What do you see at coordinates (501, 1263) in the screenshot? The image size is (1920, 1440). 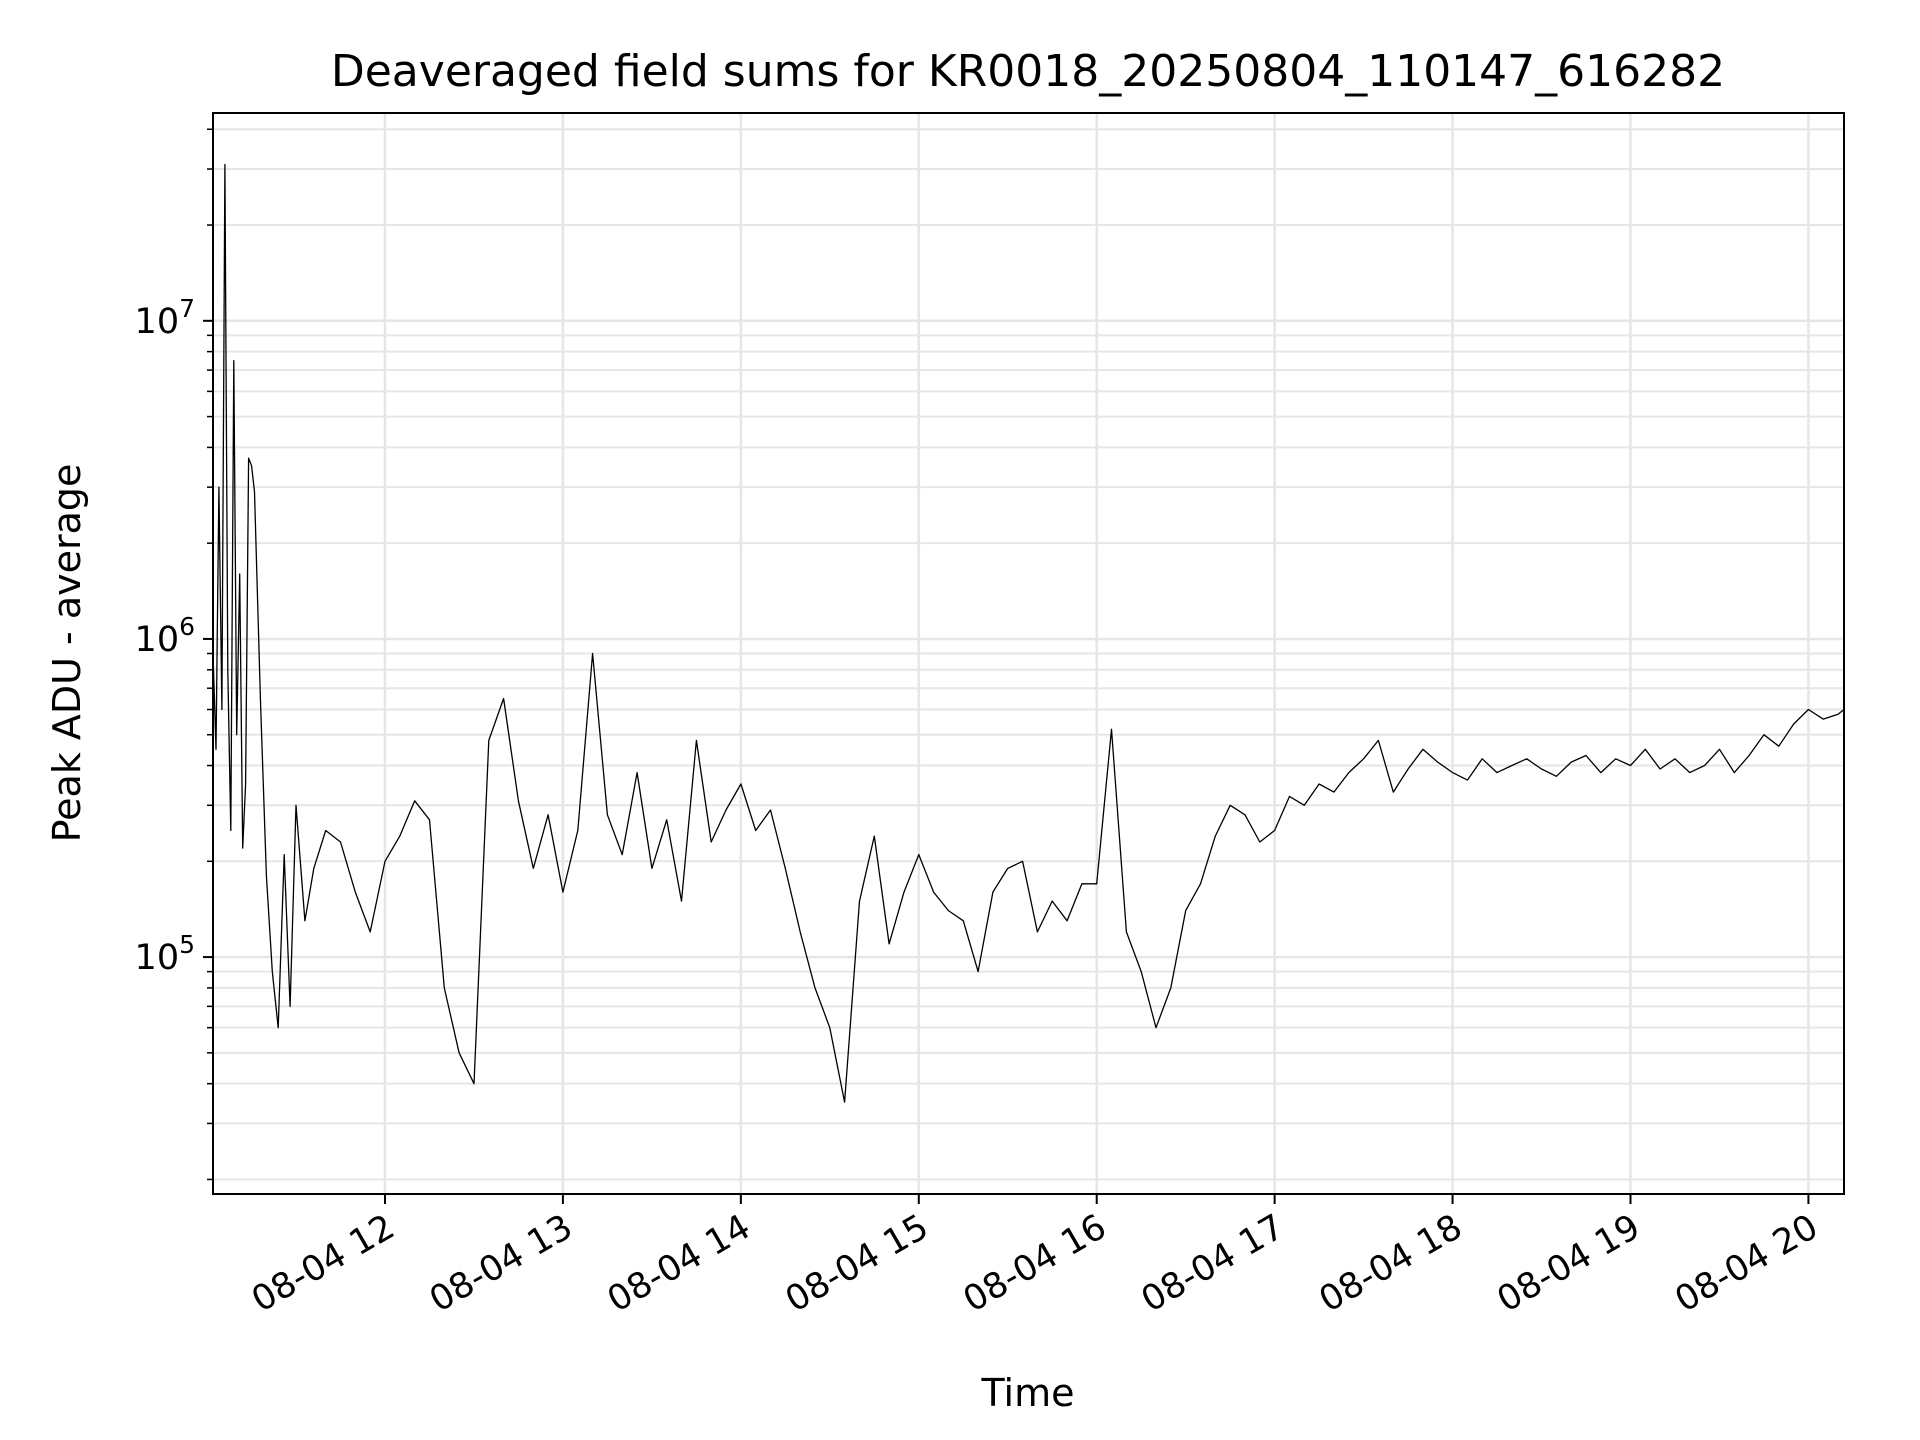 I see `x-tick-label: 08-04 13` at bounding box center [501, 1263].